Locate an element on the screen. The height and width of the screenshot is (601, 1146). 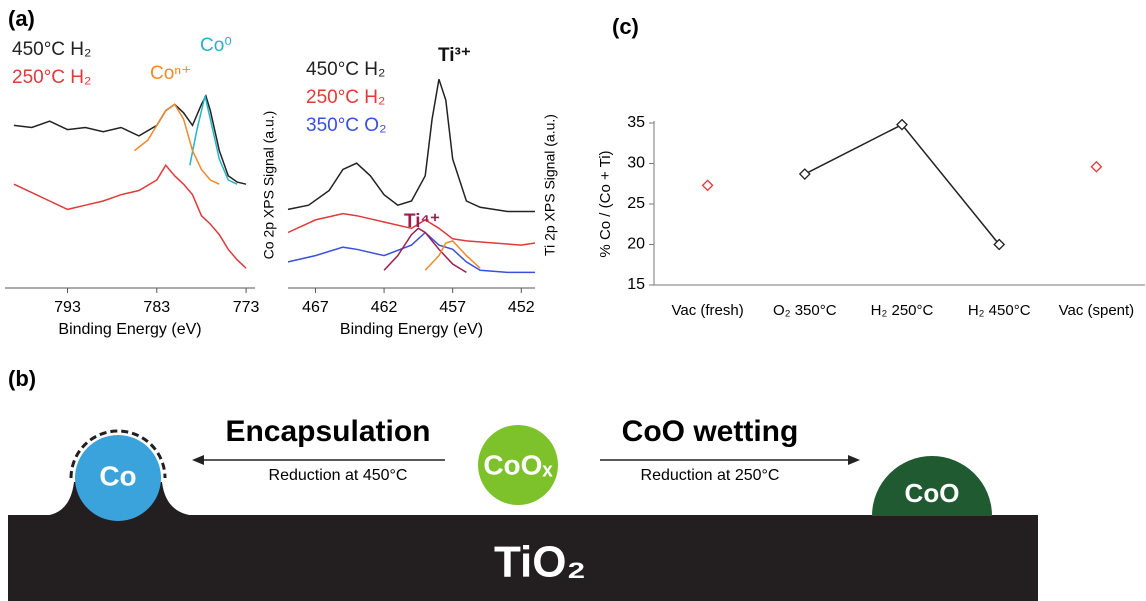
arrow-note: Reduction at 250°C is located at coordinates (710, 475).